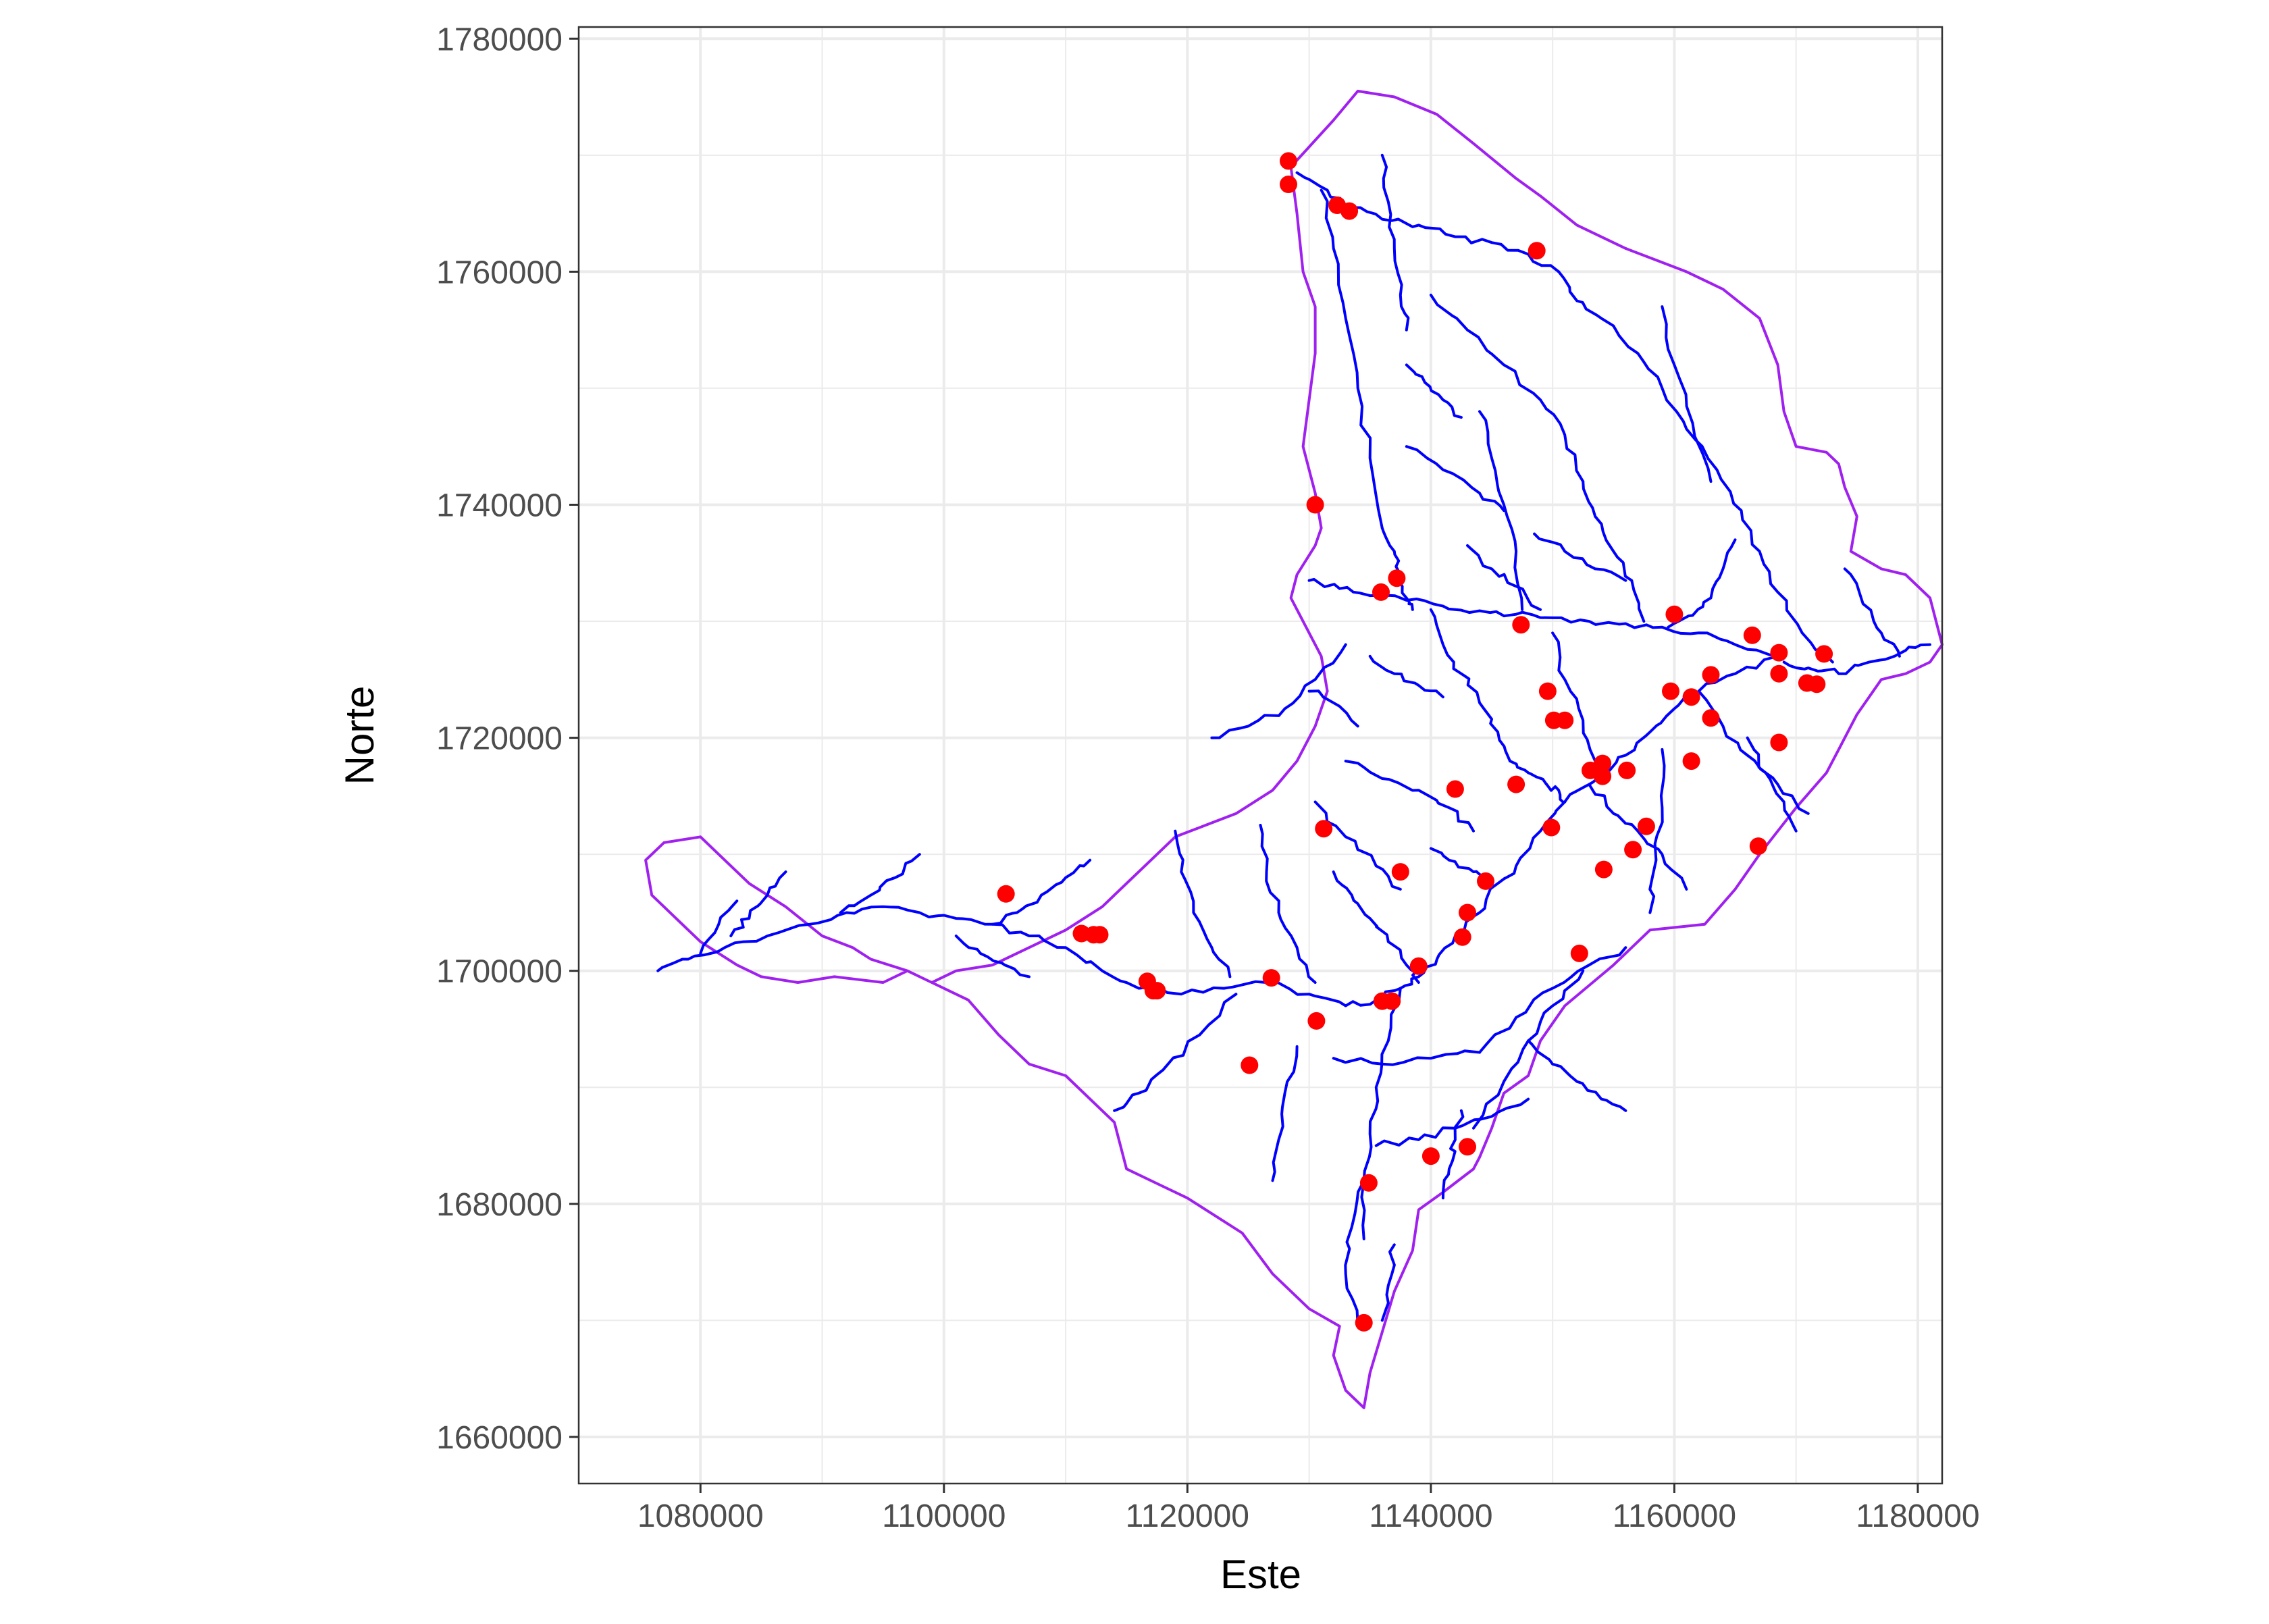  What do you see at coordinates (499, 1438) in the screenshot?
I see `y-tick-label: 1660000` at bounding box center [499, 1438].